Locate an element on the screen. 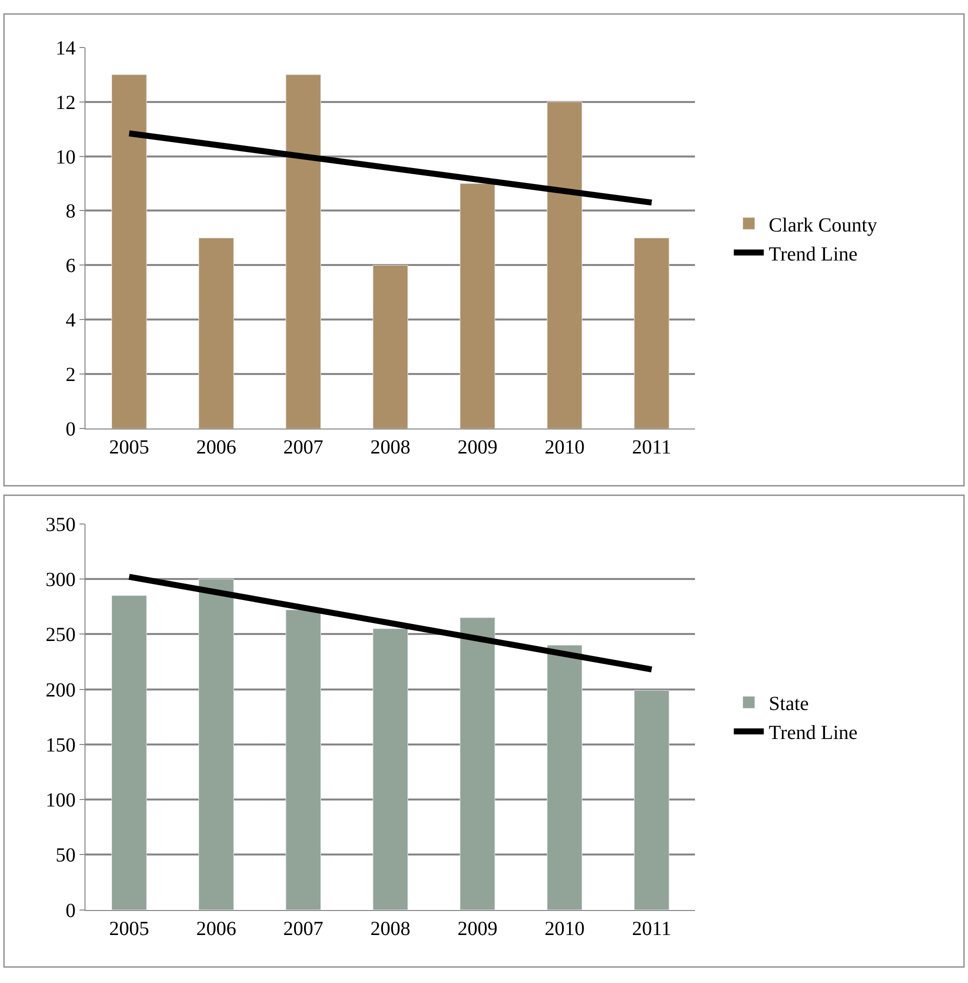 This screenshot has width=968, height=983. y-tick-label: 10 is located at coordinates (66, 157).